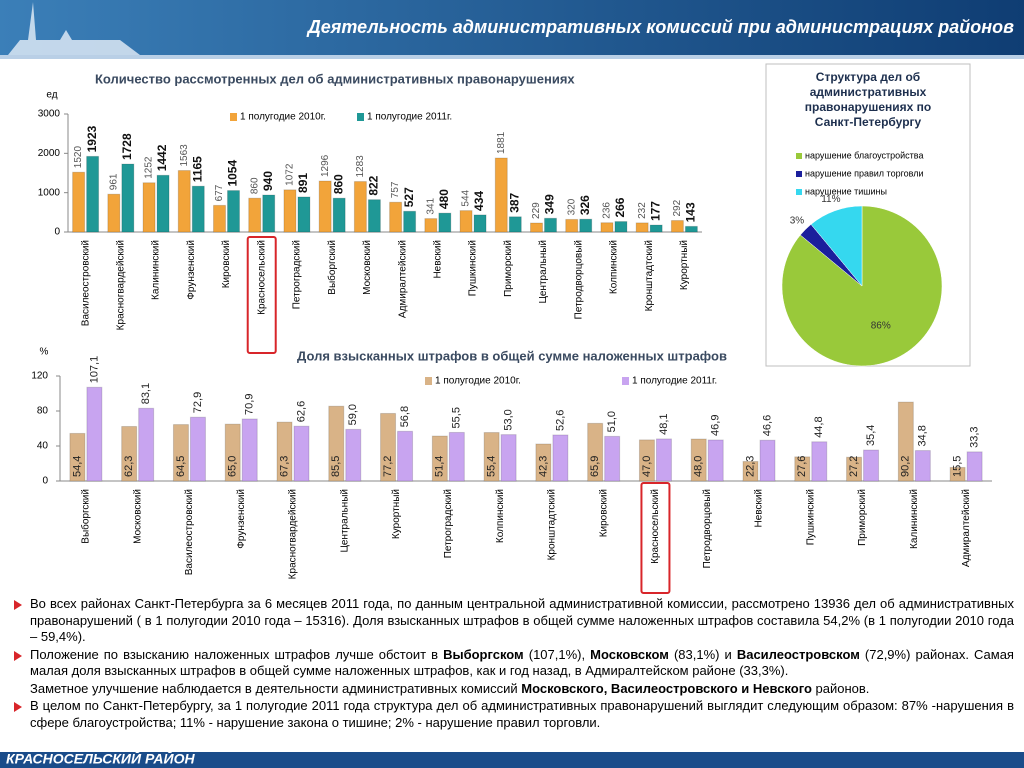 Image resolution: width=1024 pixels, height=768 pixels. Describe the element at coordinates (100, 758) in the screenshot. I see `footer-title: КРАСНОСЕЛЬСКИЙ РАЙОН` at that location.